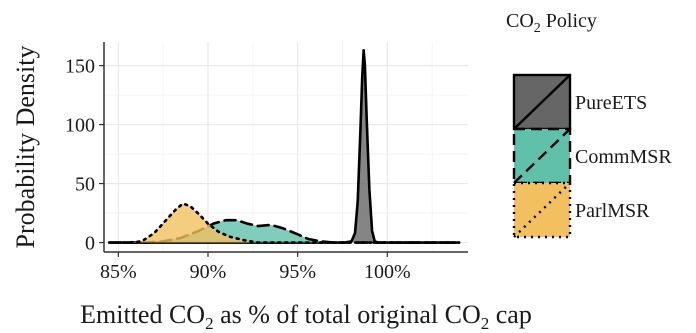 The width and height of the screenshot is (696, 333). Describe the element at coordinates (85, 185) in the screenshot. I see `y-tick-label: 50` at that location.